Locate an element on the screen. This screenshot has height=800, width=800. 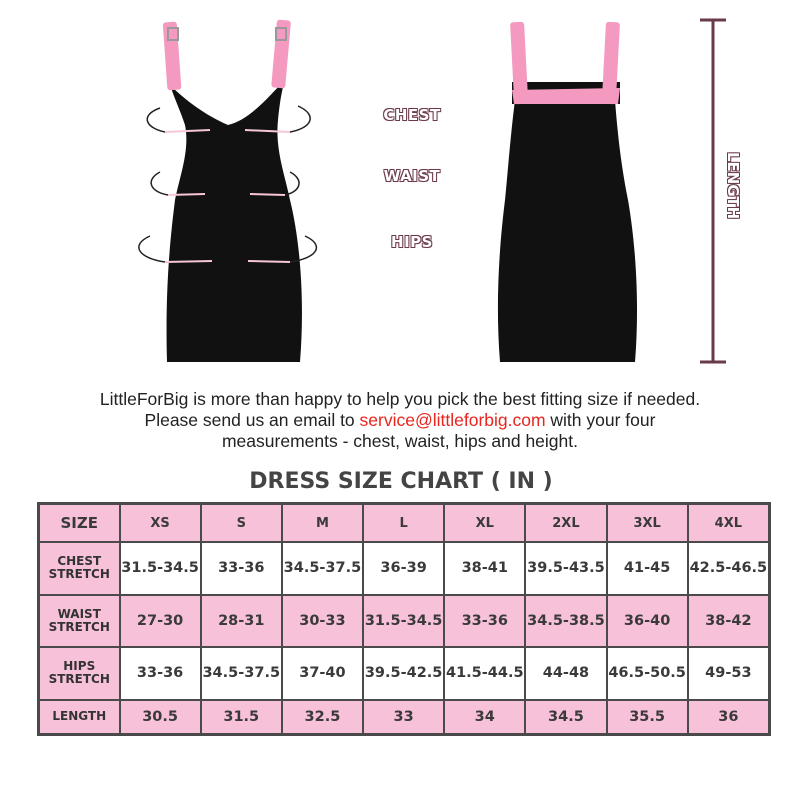
table-row: LENGTH 30.5 31.5 32.5 33 34 34.5 35.5 36 is located at coordinates (404, 717).